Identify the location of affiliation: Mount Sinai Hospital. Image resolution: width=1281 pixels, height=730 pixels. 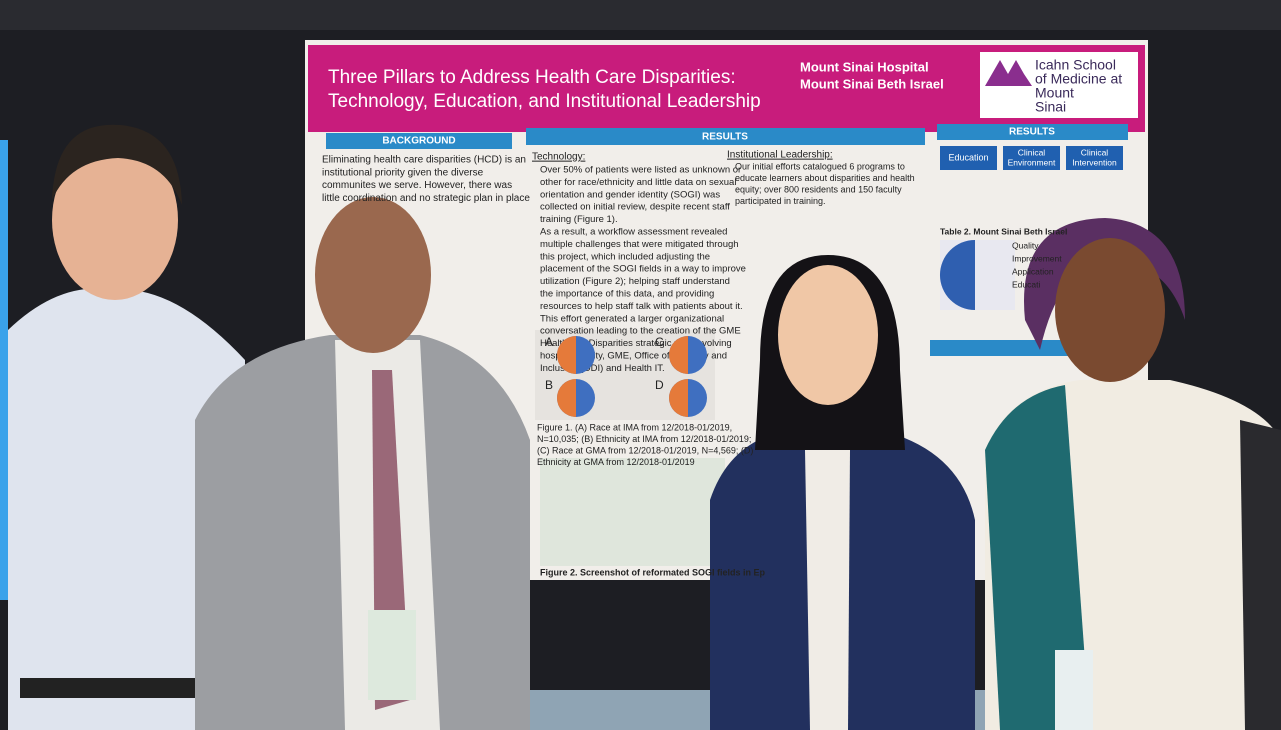
(864, 66).